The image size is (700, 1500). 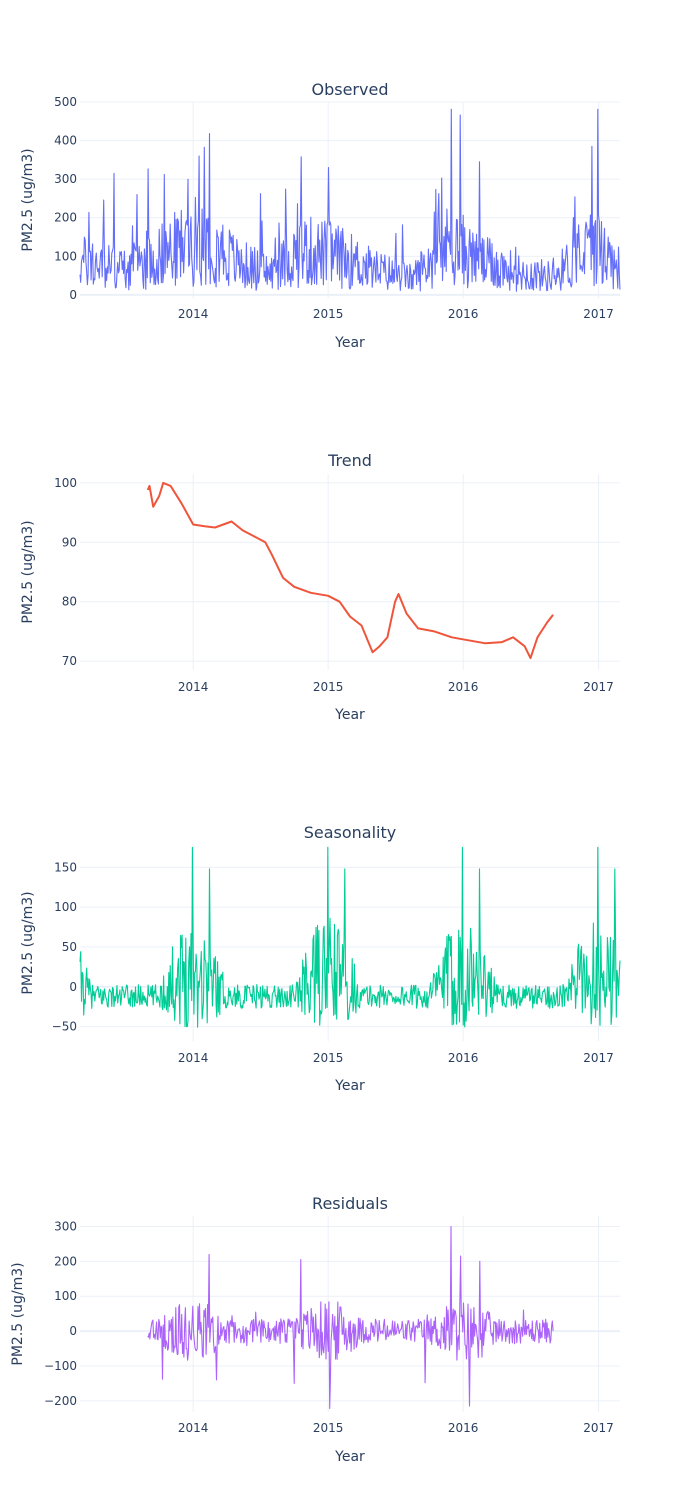 What do you see at coordinates (64, 1027) in the screenshot?
I see `y-tick-label: −50` at bounding box center [64, 1027].